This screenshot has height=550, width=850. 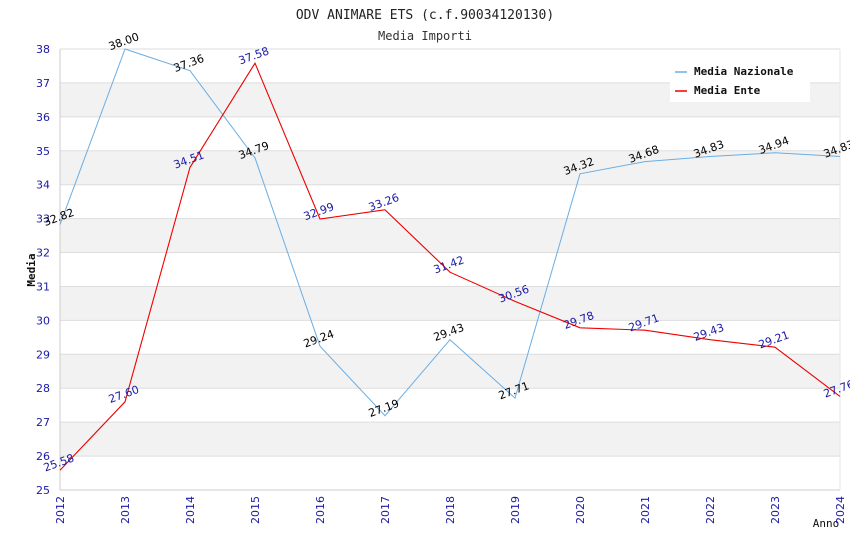 I want to click on y-tick-label: 29, so click(x=43, y=354).